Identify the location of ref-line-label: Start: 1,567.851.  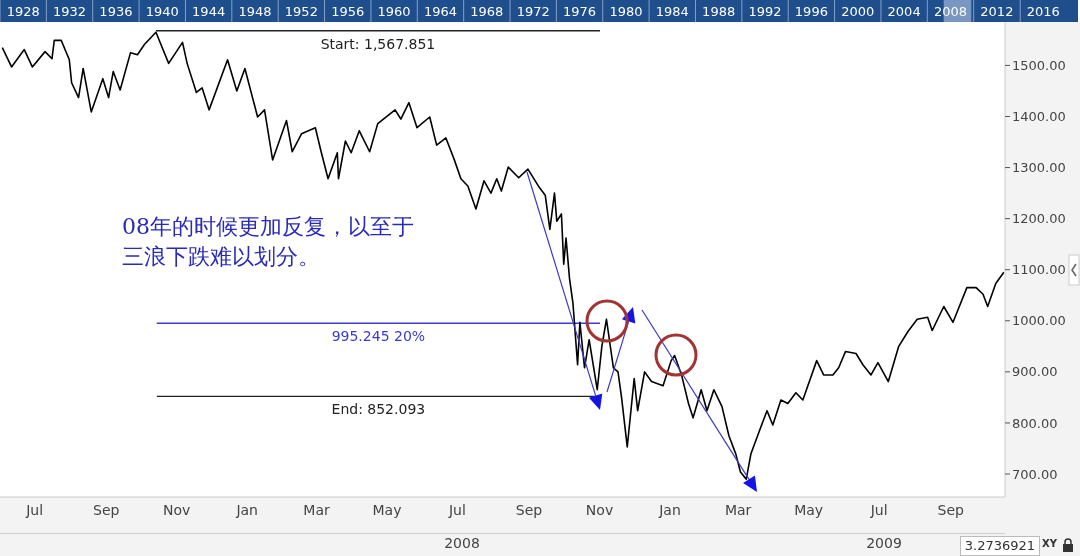
(378, 43).